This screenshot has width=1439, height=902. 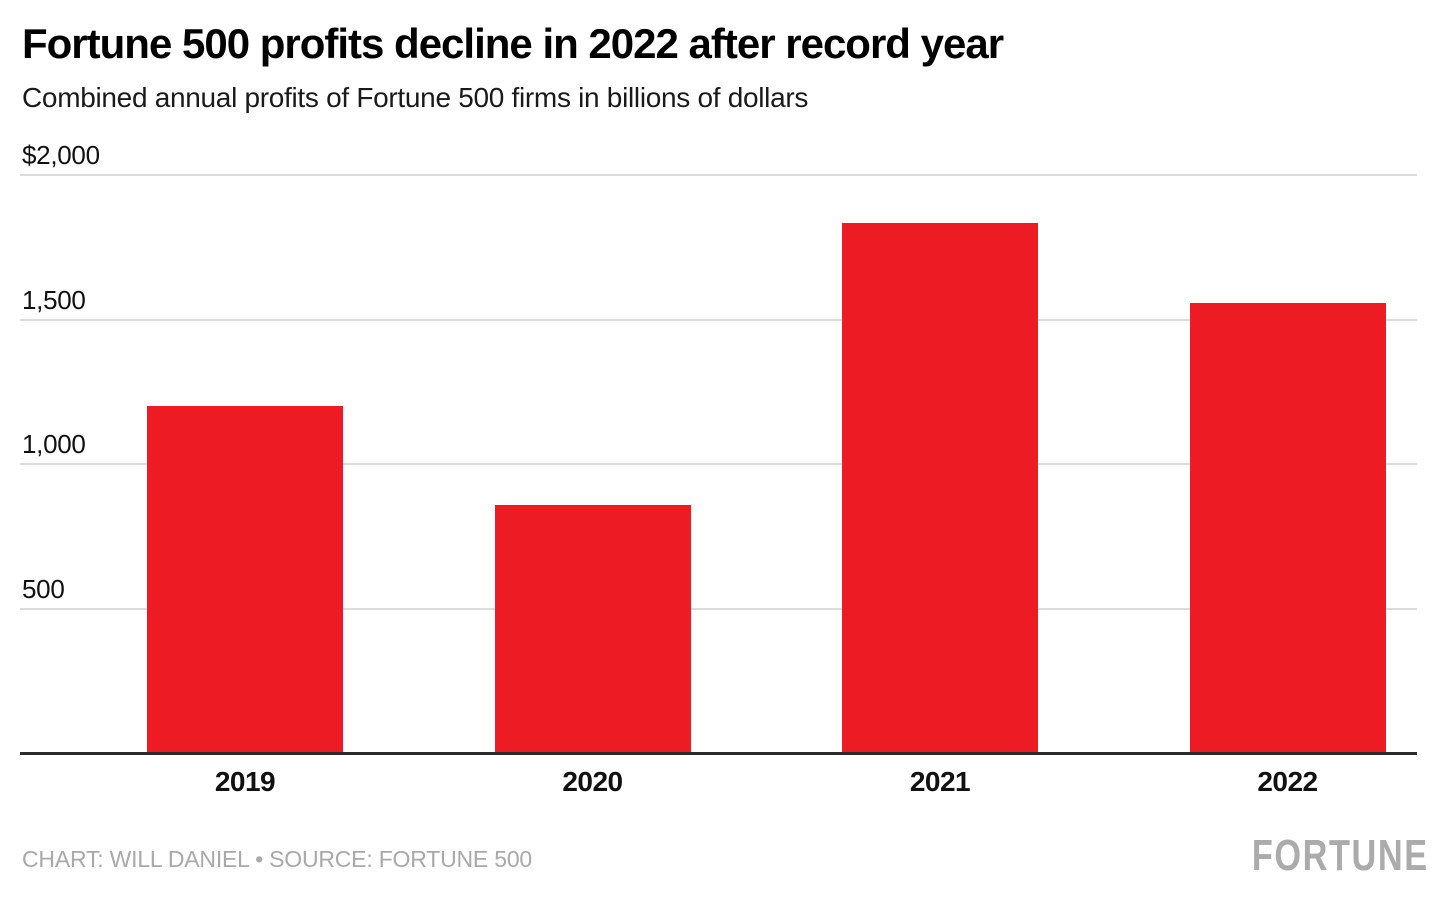 What do you see at coordinates (1287, 527) in the screenshot?
I see `bar-2022` at bounding box center [1287, 527].